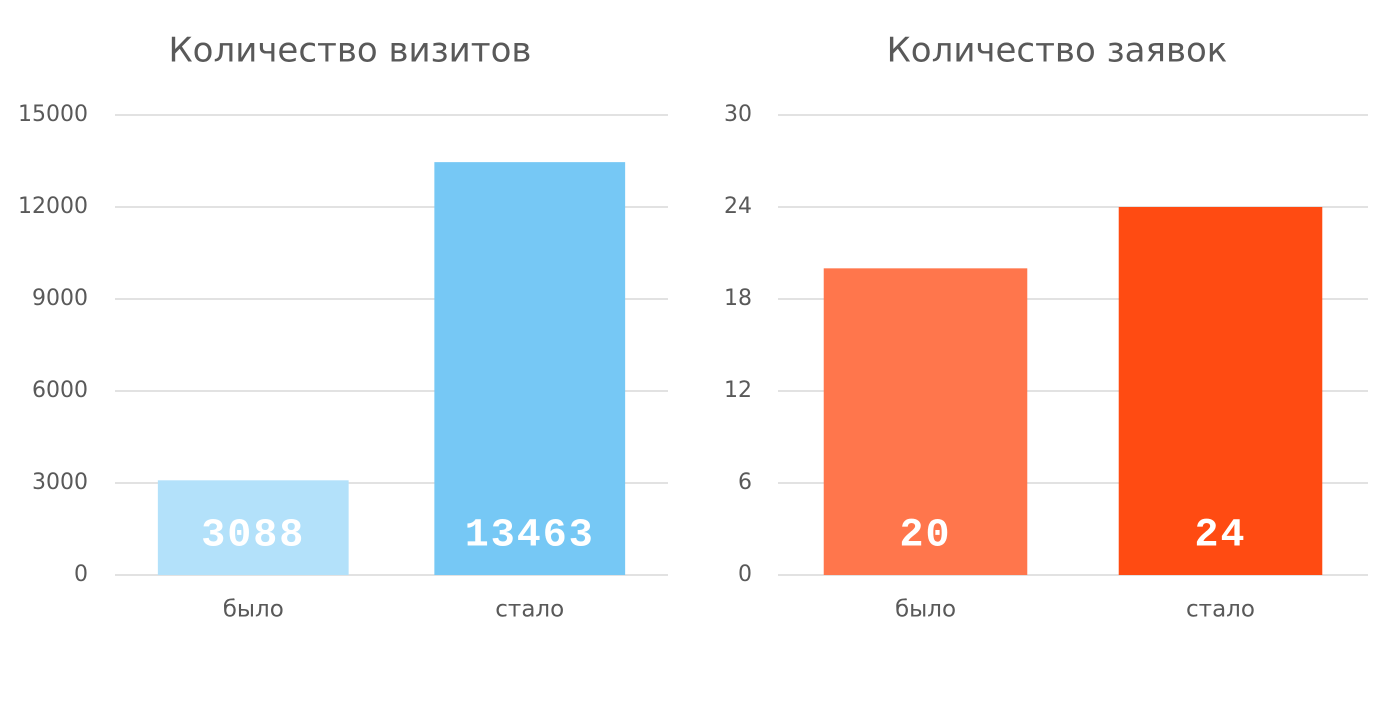 This screenshot has width=1400, height=702. Describe the element at coordinates (738, 206) in the screenshot. I see `y-tick-label: 24` at that location.